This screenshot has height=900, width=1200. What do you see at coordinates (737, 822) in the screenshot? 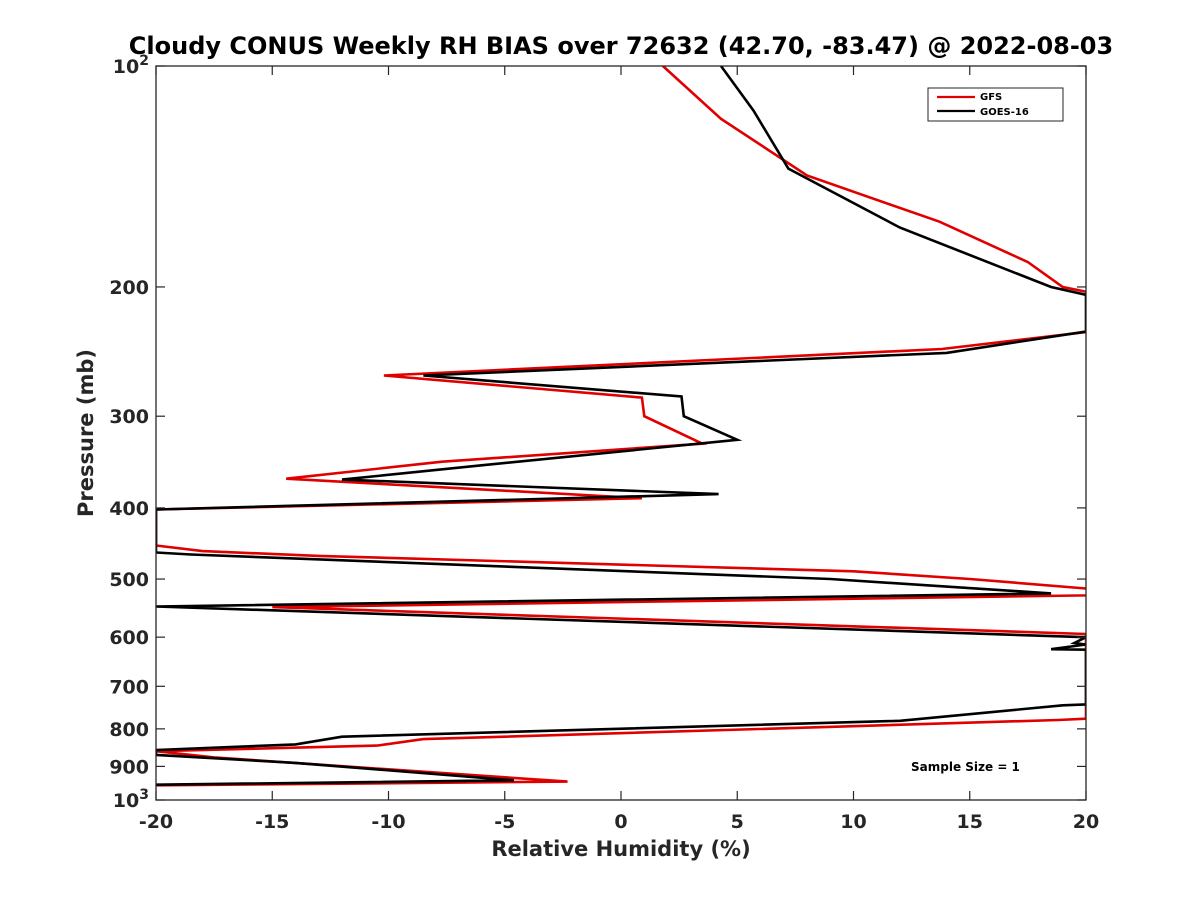
I see `x-tick-label: 5` at bounding box center [737, 822].